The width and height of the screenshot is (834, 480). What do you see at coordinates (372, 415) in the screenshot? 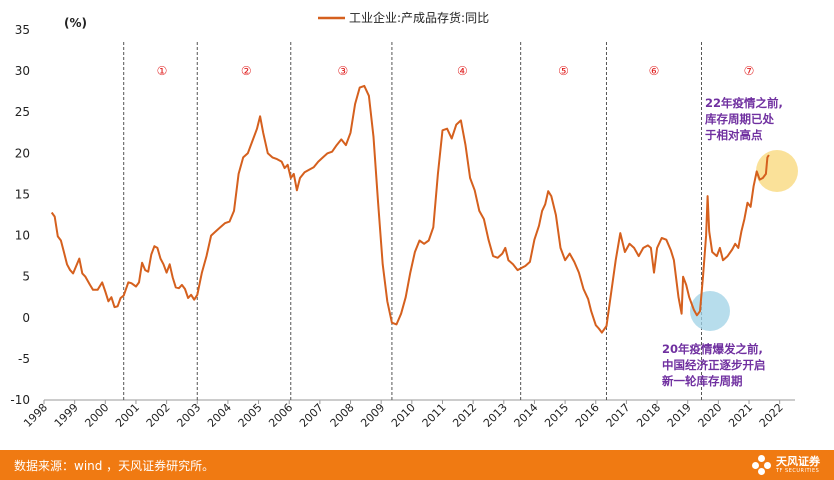
I see `x-tick-label: 2009` at bounding box center [372, 415].